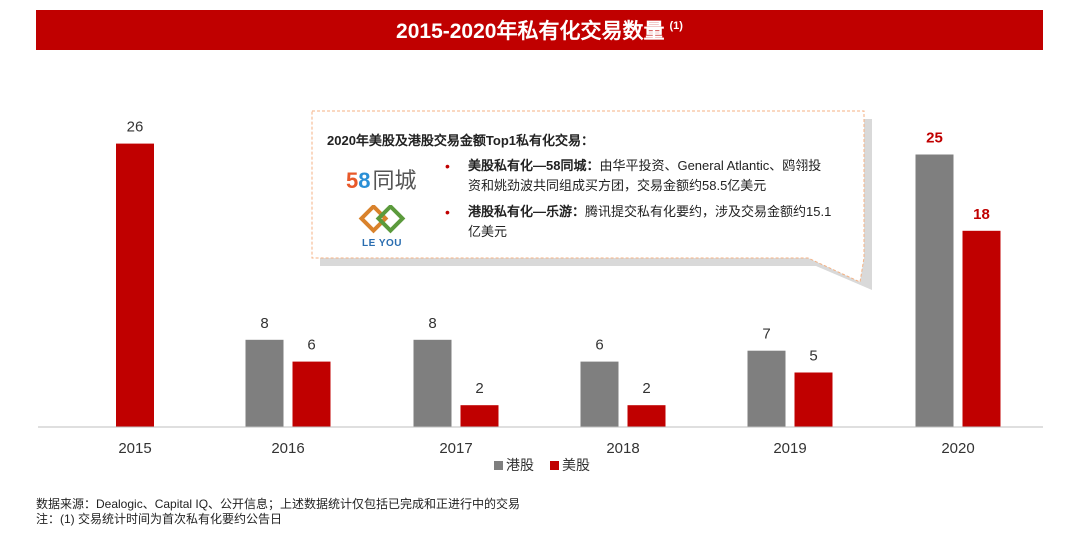 The height and width of the screenshot is (540, 1080). I want to click on bar-美股-2018, so click(646, 416).